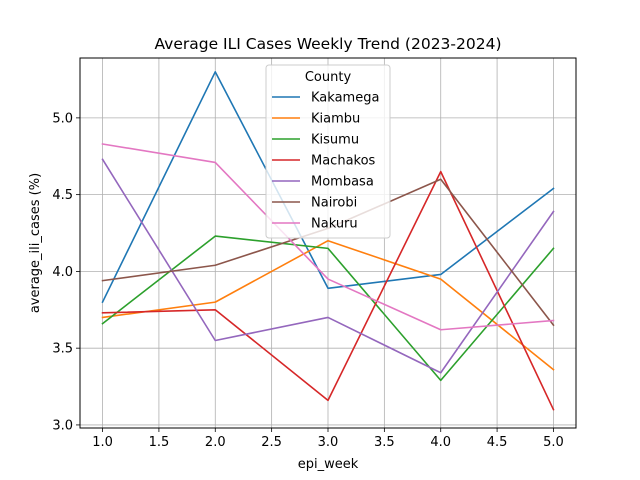 This screenshot has width=640, height=480. Describe the element at coordinates (271, 442) in the screenshot. I see `x-tick-label: 2.5` at that location.